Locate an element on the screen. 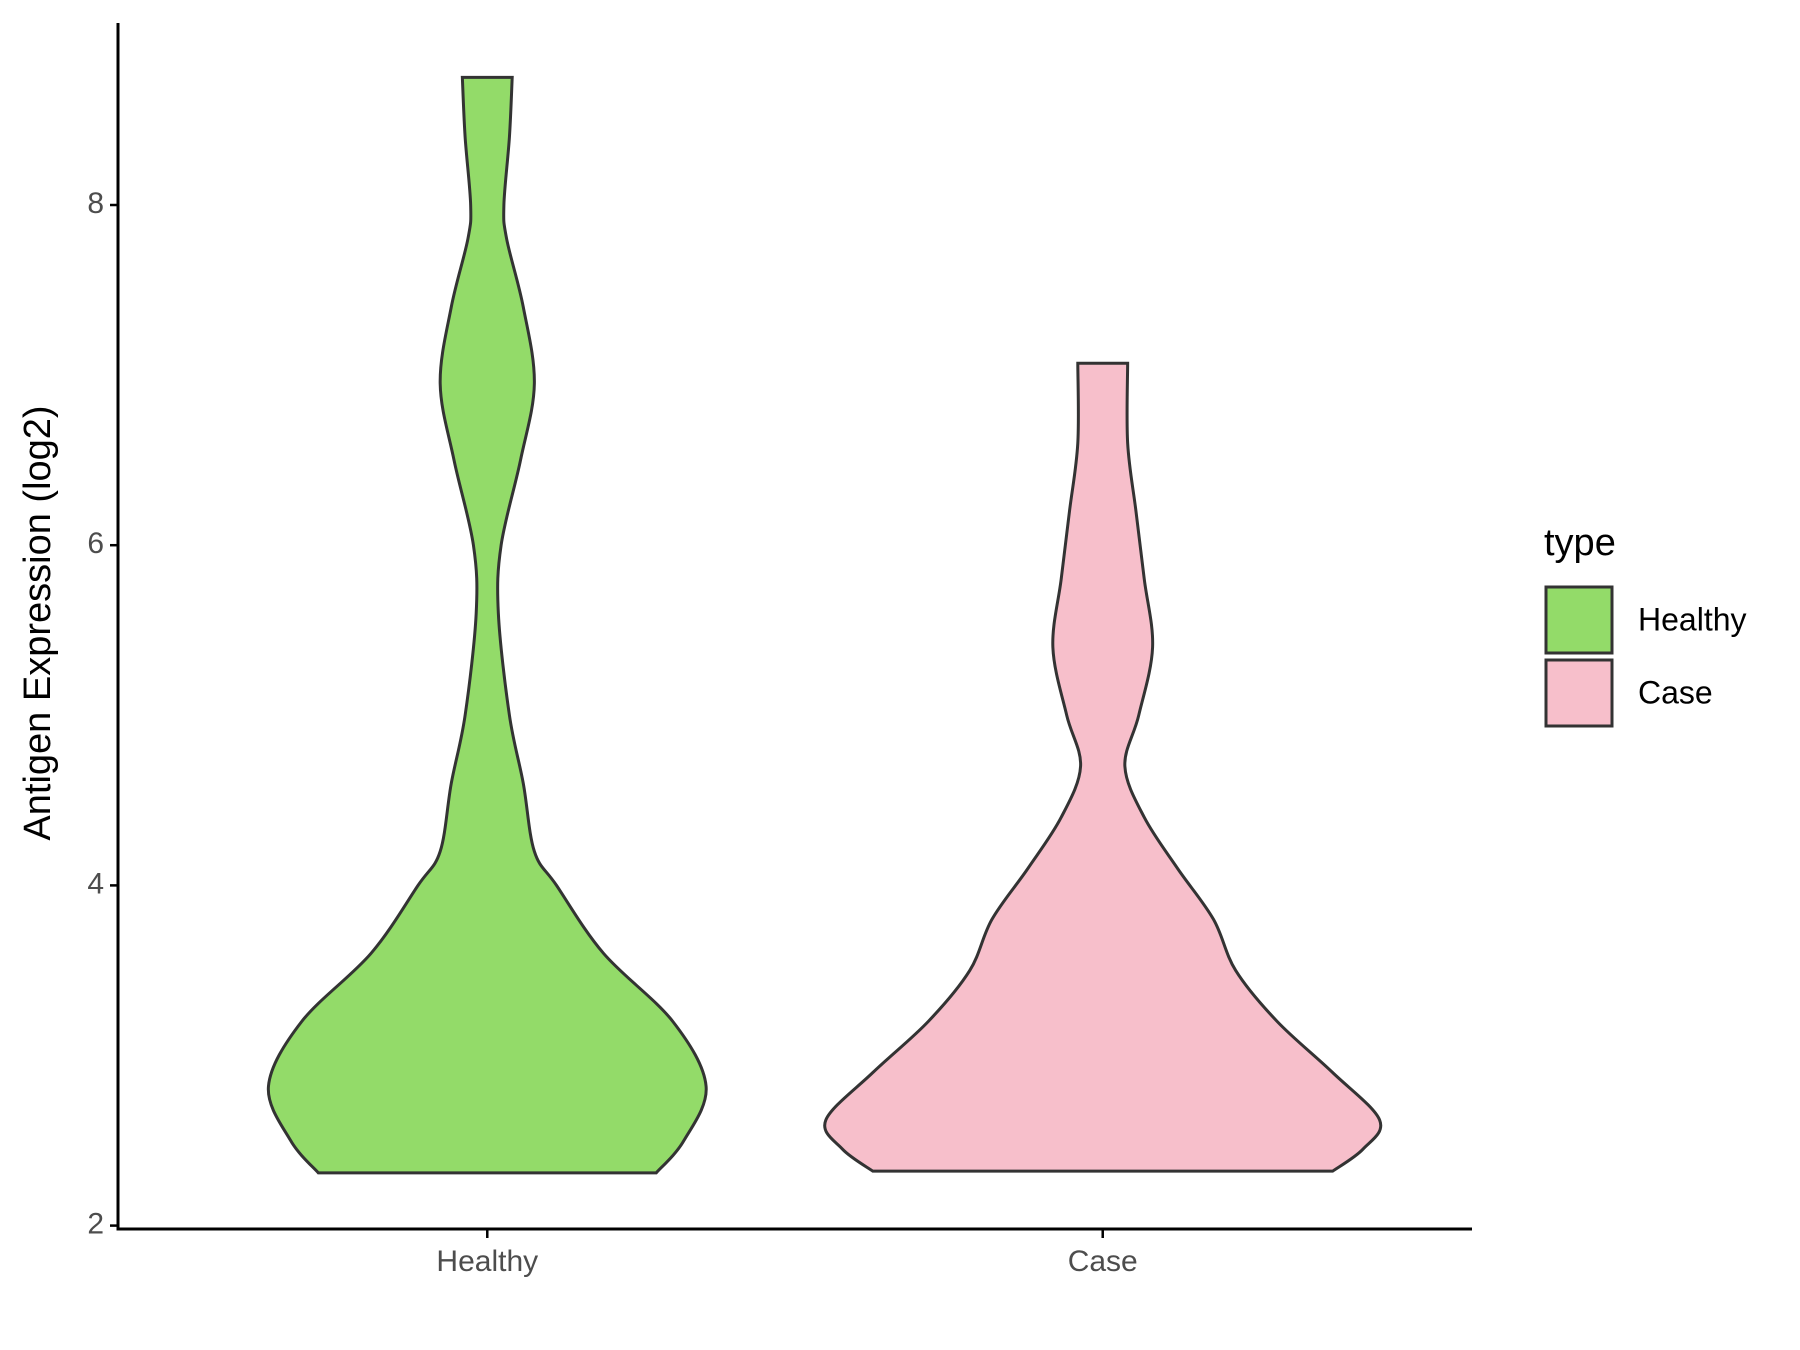  y-axis-title: Antigen Expression (log2) is located at coordinates (38, 622).